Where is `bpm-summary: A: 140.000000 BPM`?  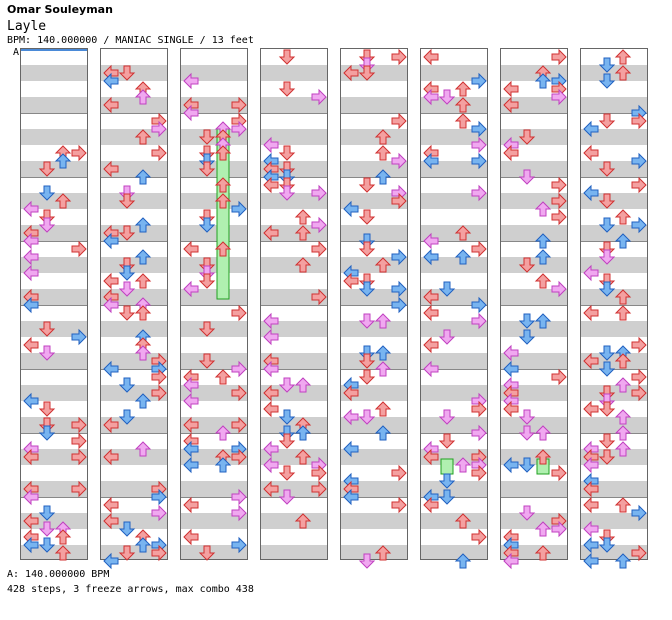 bpm-summary: A: 140.000000 BPM is located at coordinates (58, 574).